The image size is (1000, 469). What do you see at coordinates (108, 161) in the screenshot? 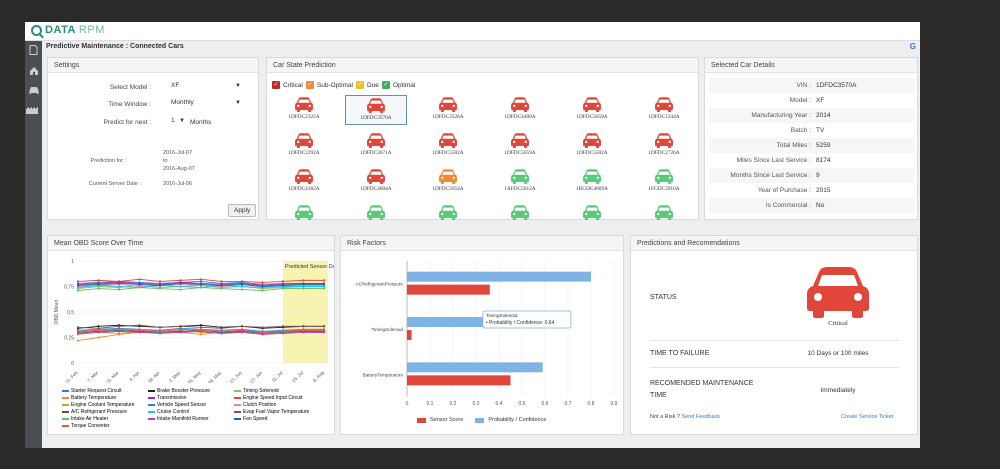
I see `prediction-for-label: Prediction for :` at bounding box center [108, 161].